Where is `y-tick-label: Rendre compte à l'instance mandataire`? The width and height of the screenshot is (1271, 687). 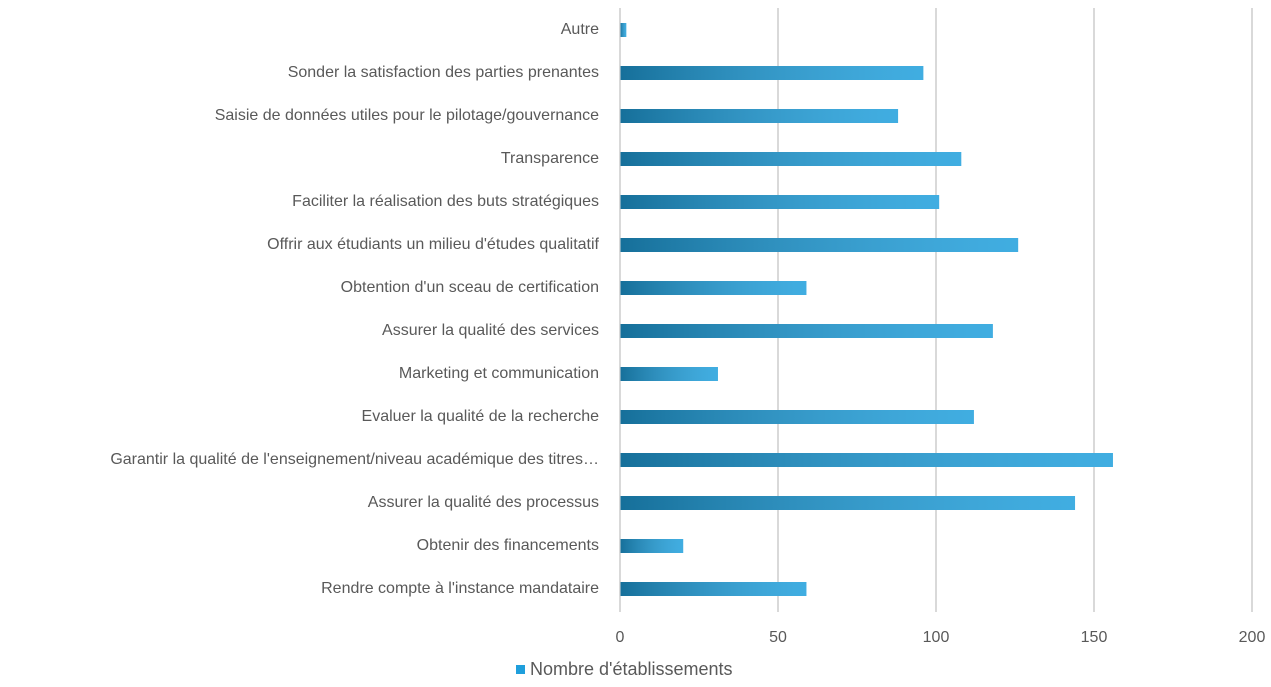
y-tick-label: Rendre compte à l'instance mandataire is located at coordinates (460, 588).